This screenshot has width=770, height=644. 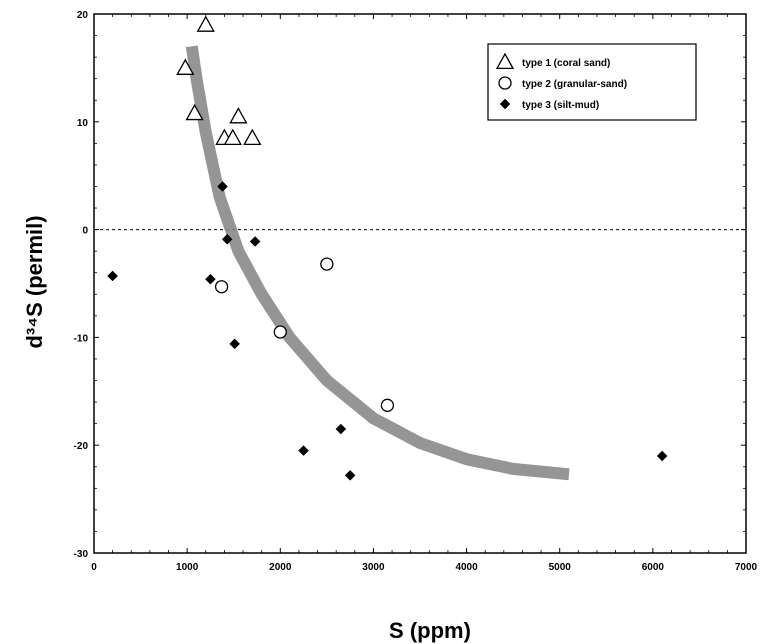 What do you see at coordinates (560, 105) in the screenshot?
I see `legend-label: type 3 (silt-mud)` at bounding box center [560, 105].